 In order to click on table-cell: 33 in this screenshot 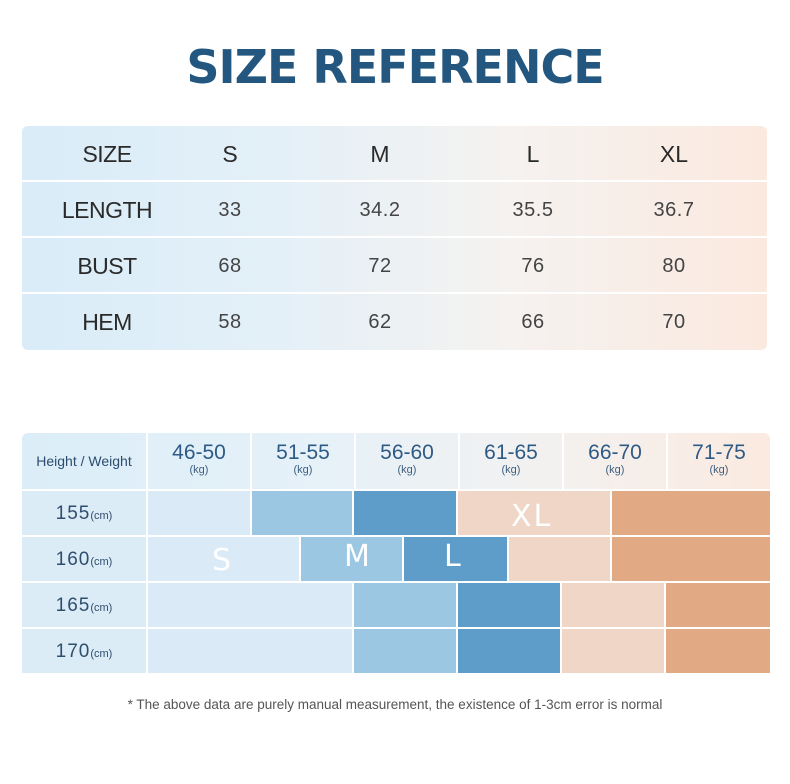, I will do `click(230, 210)`.